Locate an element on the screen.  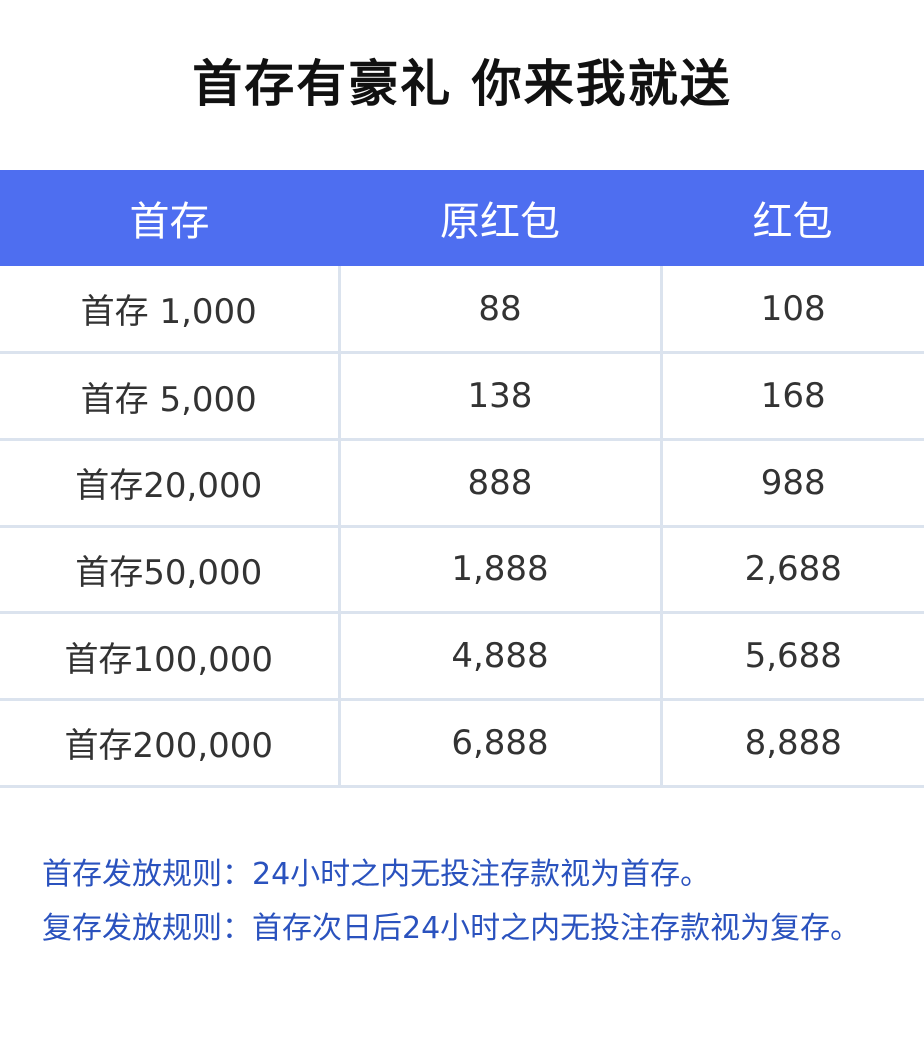
deposit-cell: 首存50,000 is located at coordinates (170, 570).